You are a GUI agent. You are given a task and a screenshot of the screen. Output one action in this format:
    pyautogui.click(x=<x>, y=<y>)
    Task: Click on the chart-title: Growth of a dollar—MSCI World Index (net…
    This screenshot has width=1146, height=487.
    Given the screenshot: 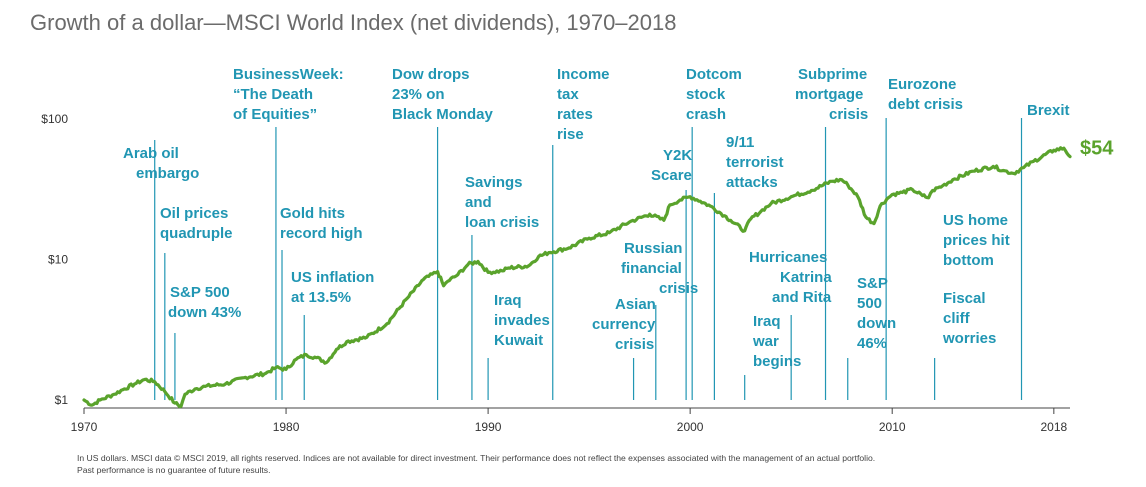 What is the action you would take?
    pyautogui.click(x=353, y=22)
    